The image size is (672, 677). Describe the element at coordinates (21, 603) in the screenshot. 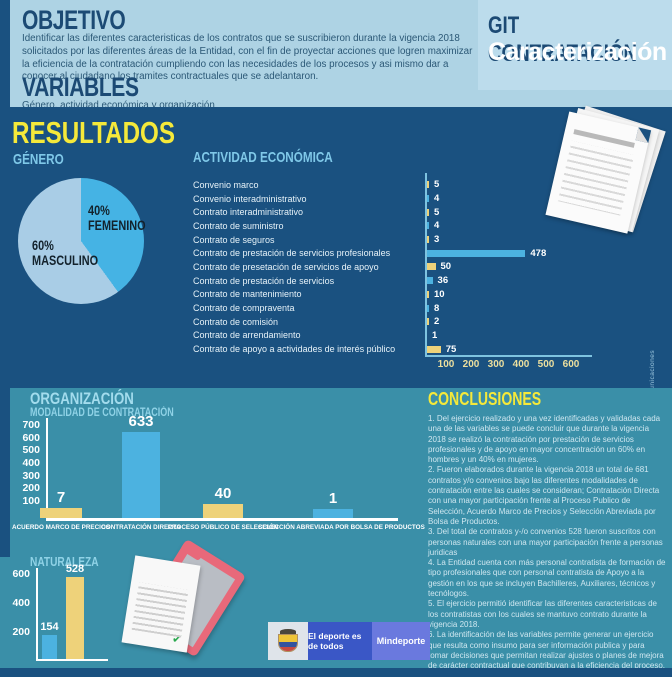

I see `naturaleza-y-tick: 400` at that location.